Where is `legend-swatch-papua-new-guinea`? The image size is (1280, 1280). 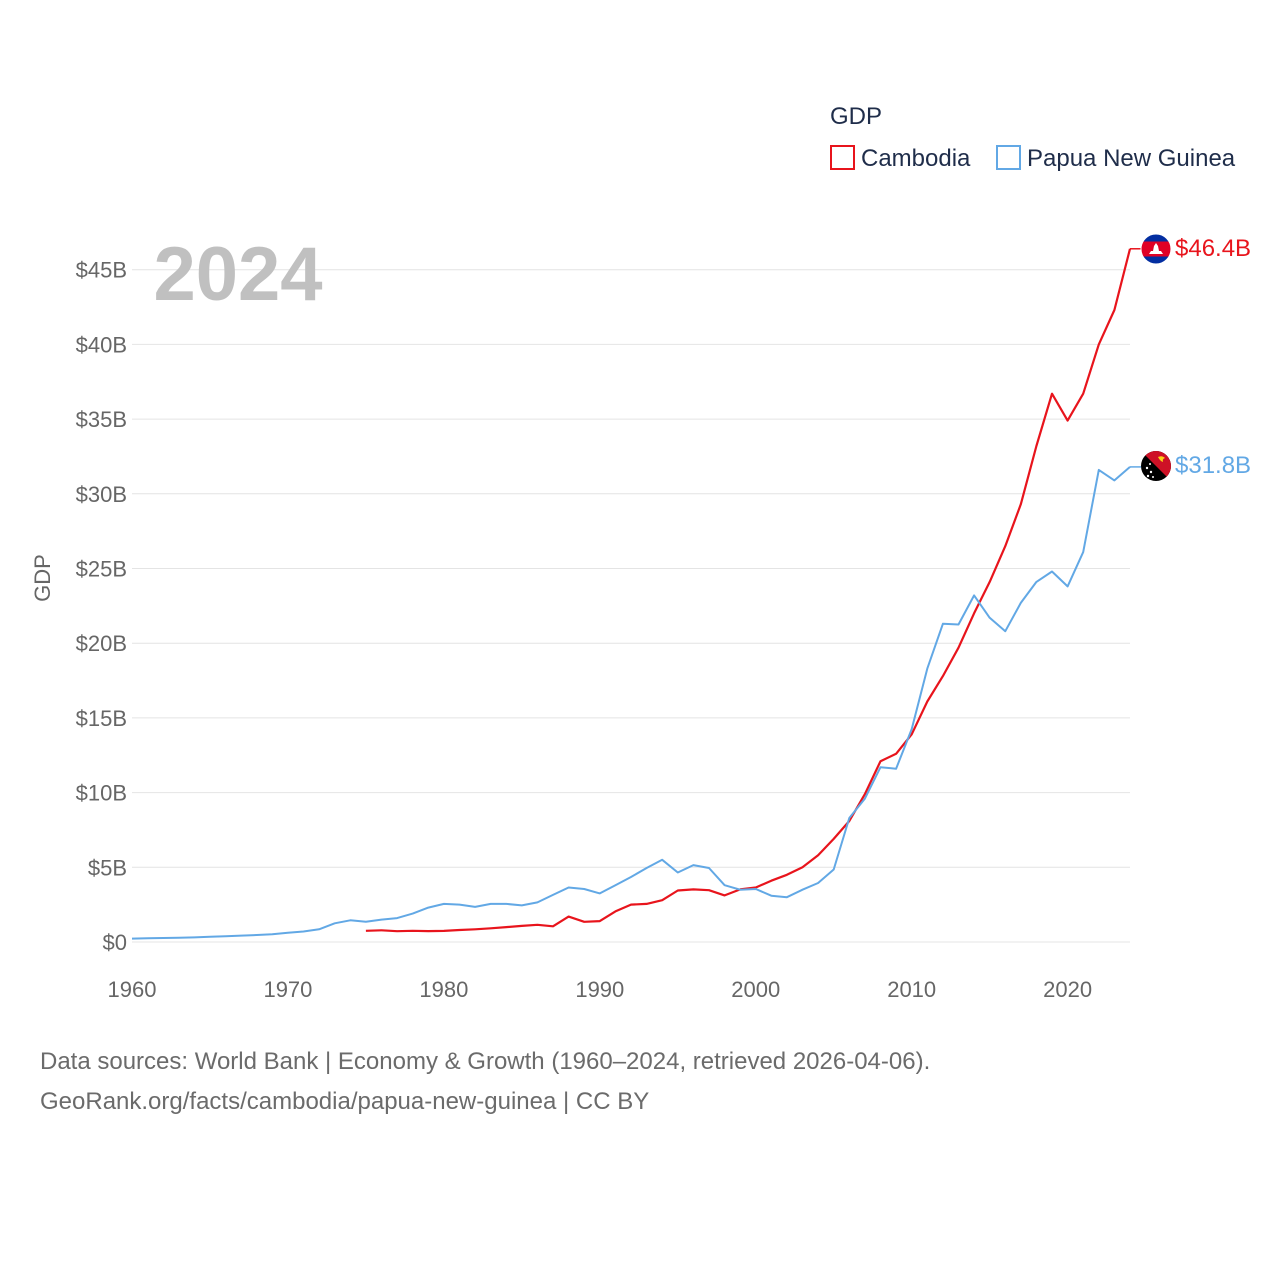 legend-swatch-papua-new-guinea is located at coordinates (1008, 157).